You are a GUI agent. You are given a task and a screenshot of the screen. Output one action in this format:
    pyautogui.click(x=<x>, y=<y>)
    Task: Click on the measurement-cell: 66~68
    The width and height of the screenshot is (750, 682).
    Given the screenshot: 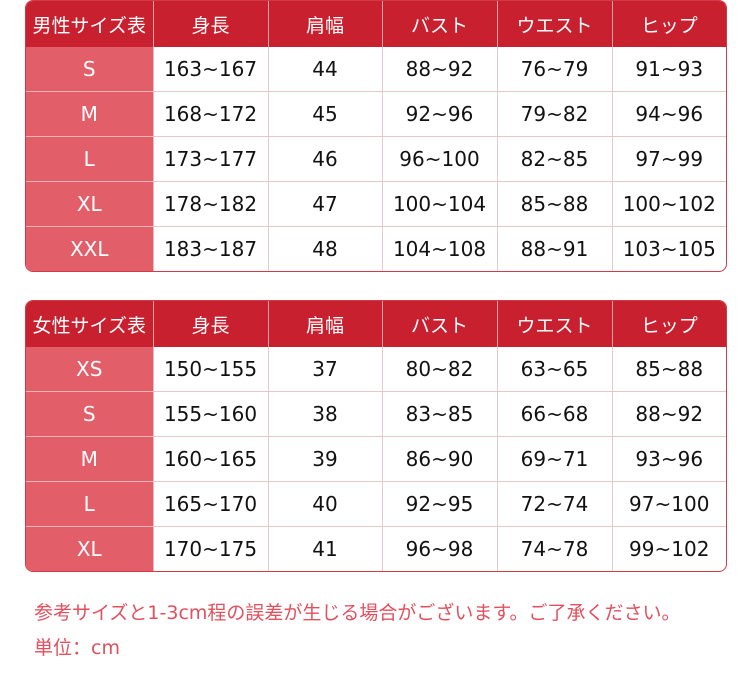 What is the action you would take?
    pyautogui.click(x=555, y=414)
    